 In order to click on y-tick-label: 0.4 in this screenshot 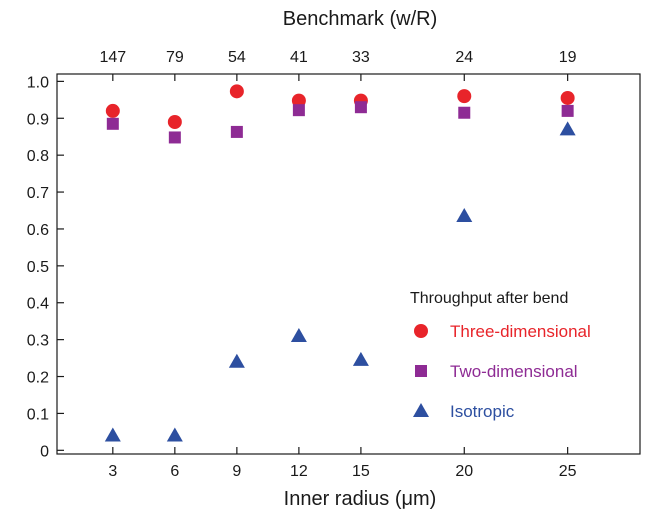, I will do `click(38, 304)`.